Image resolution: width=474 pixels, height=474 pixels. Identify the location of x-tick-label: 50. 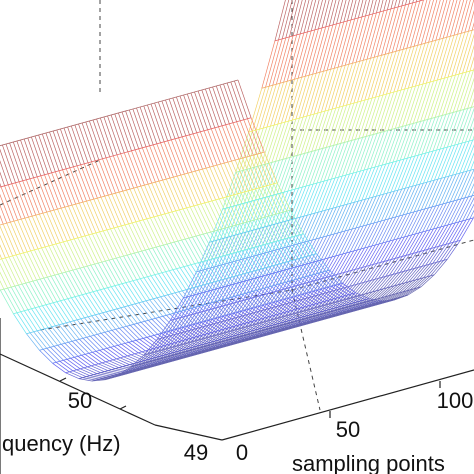
(348, 429).